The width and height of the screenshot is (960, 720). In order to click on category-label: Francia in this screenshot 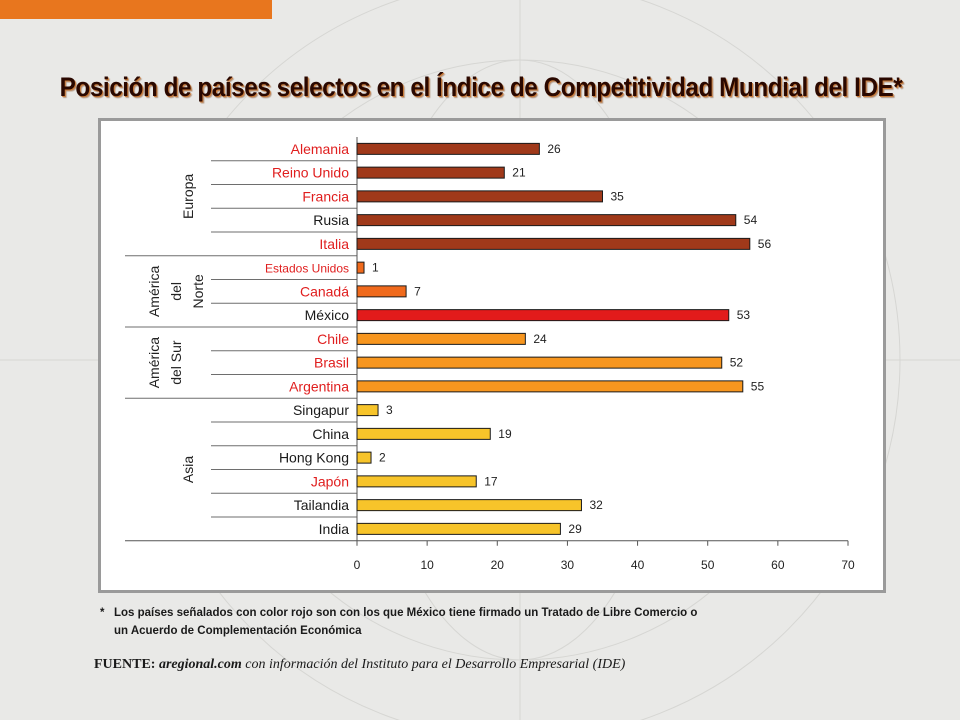, I will do `click(325, 196)`.